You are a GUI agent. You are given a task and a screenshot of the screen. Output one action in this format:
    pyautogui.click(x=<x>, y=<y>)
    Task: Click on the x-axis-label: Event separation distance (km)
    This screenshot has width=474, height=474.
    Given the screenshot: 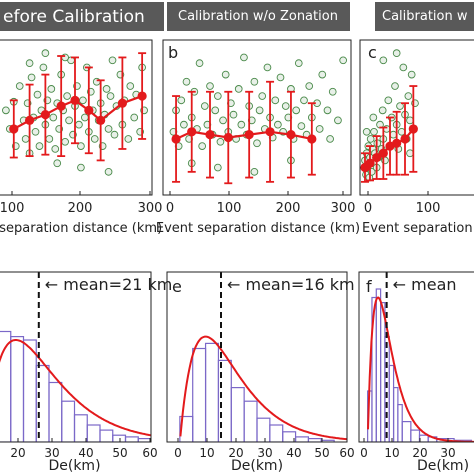 What is the action you would take?
    pyautogui.click(x=258, y=228)
    